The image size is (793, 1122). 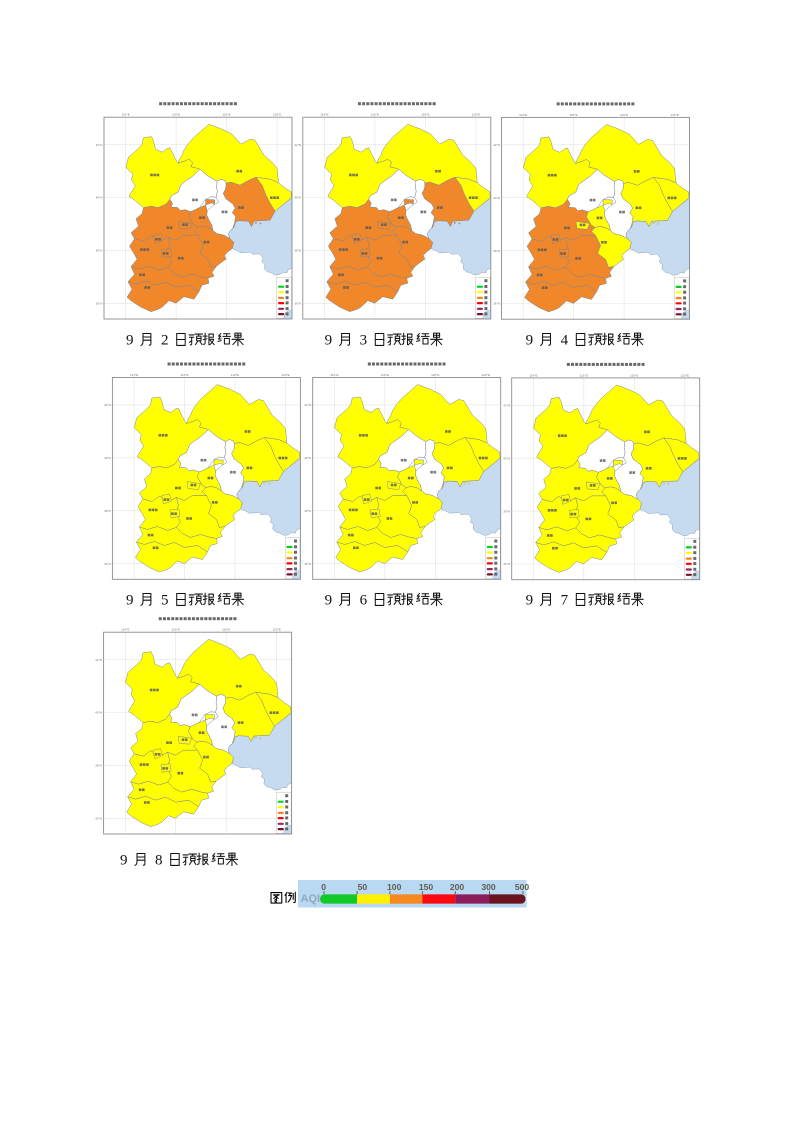 I want to click on svg-text: 5, so click(x=165, y=601).